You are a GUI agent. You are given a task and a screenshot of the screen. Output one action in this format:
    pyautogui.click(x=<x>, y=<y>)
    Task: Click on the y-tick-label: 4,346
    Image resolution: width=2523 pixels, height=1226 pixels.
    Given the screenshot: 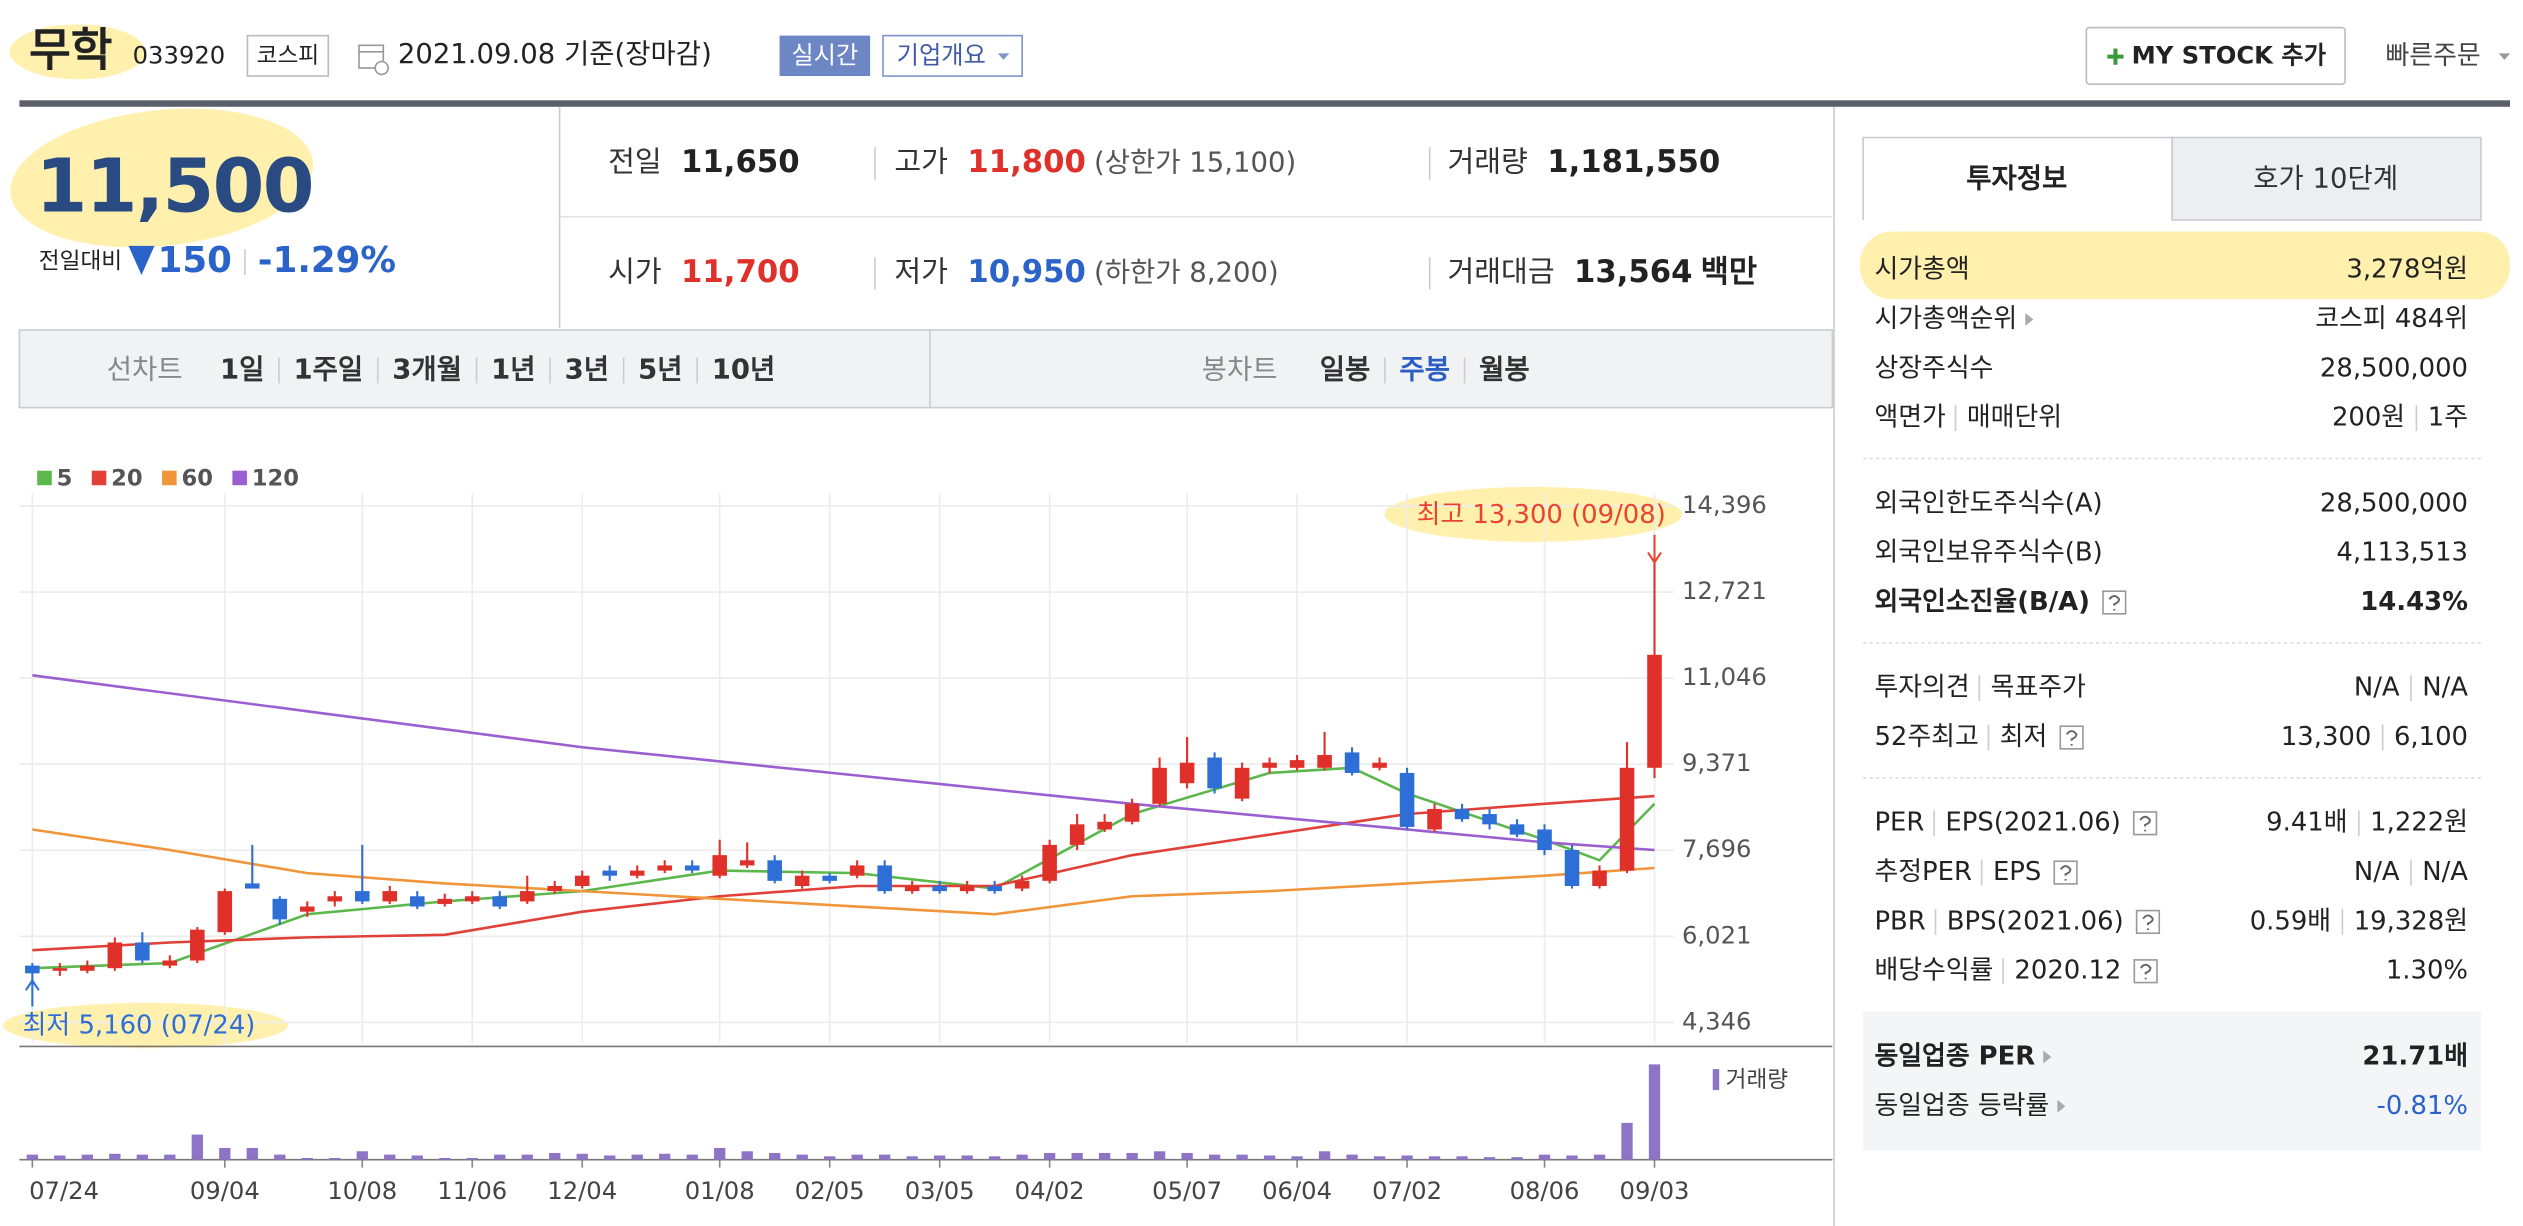 What is the action you would take?
    pyautogui.click(x=1716, y=1020)
    